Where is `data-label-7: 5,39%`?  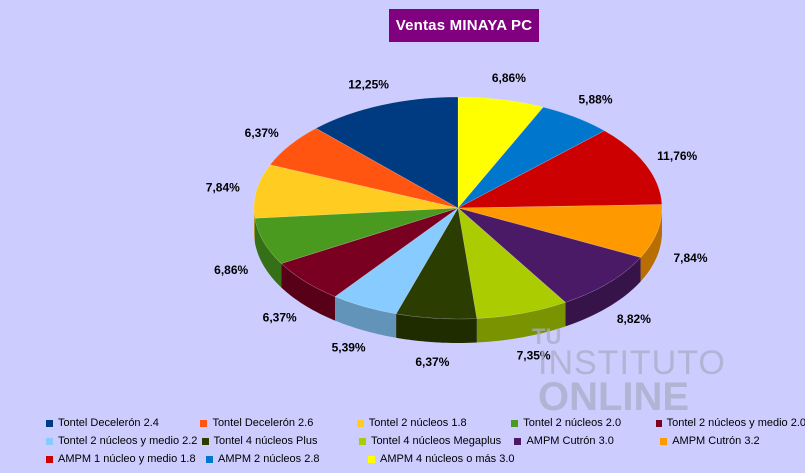
data-label-7: 5,39% is located at coordinates (349, 348).